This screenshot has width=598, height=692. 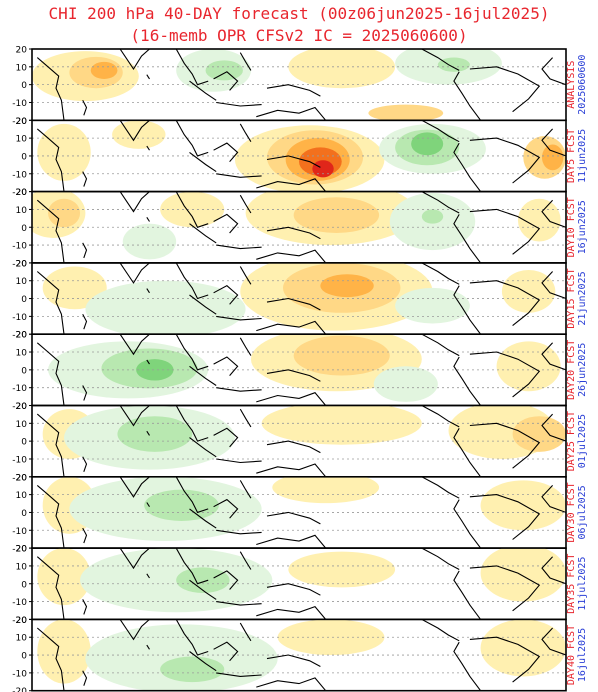 I want to click on y-tick-label: 10, so click(x=22, y=68).